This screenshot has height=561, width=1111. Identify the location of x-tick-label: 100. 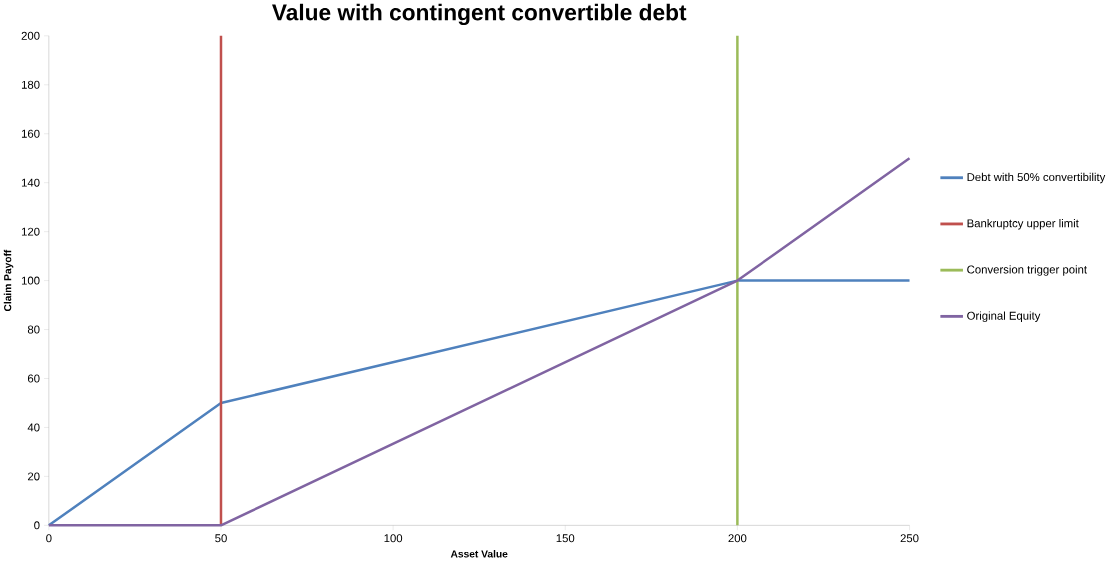
(393, 538).